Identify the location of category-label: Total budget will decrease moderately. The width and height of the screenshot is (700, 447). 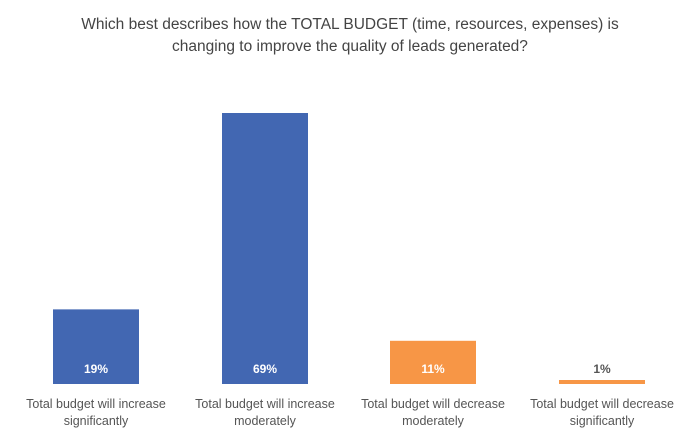
(433, 413).